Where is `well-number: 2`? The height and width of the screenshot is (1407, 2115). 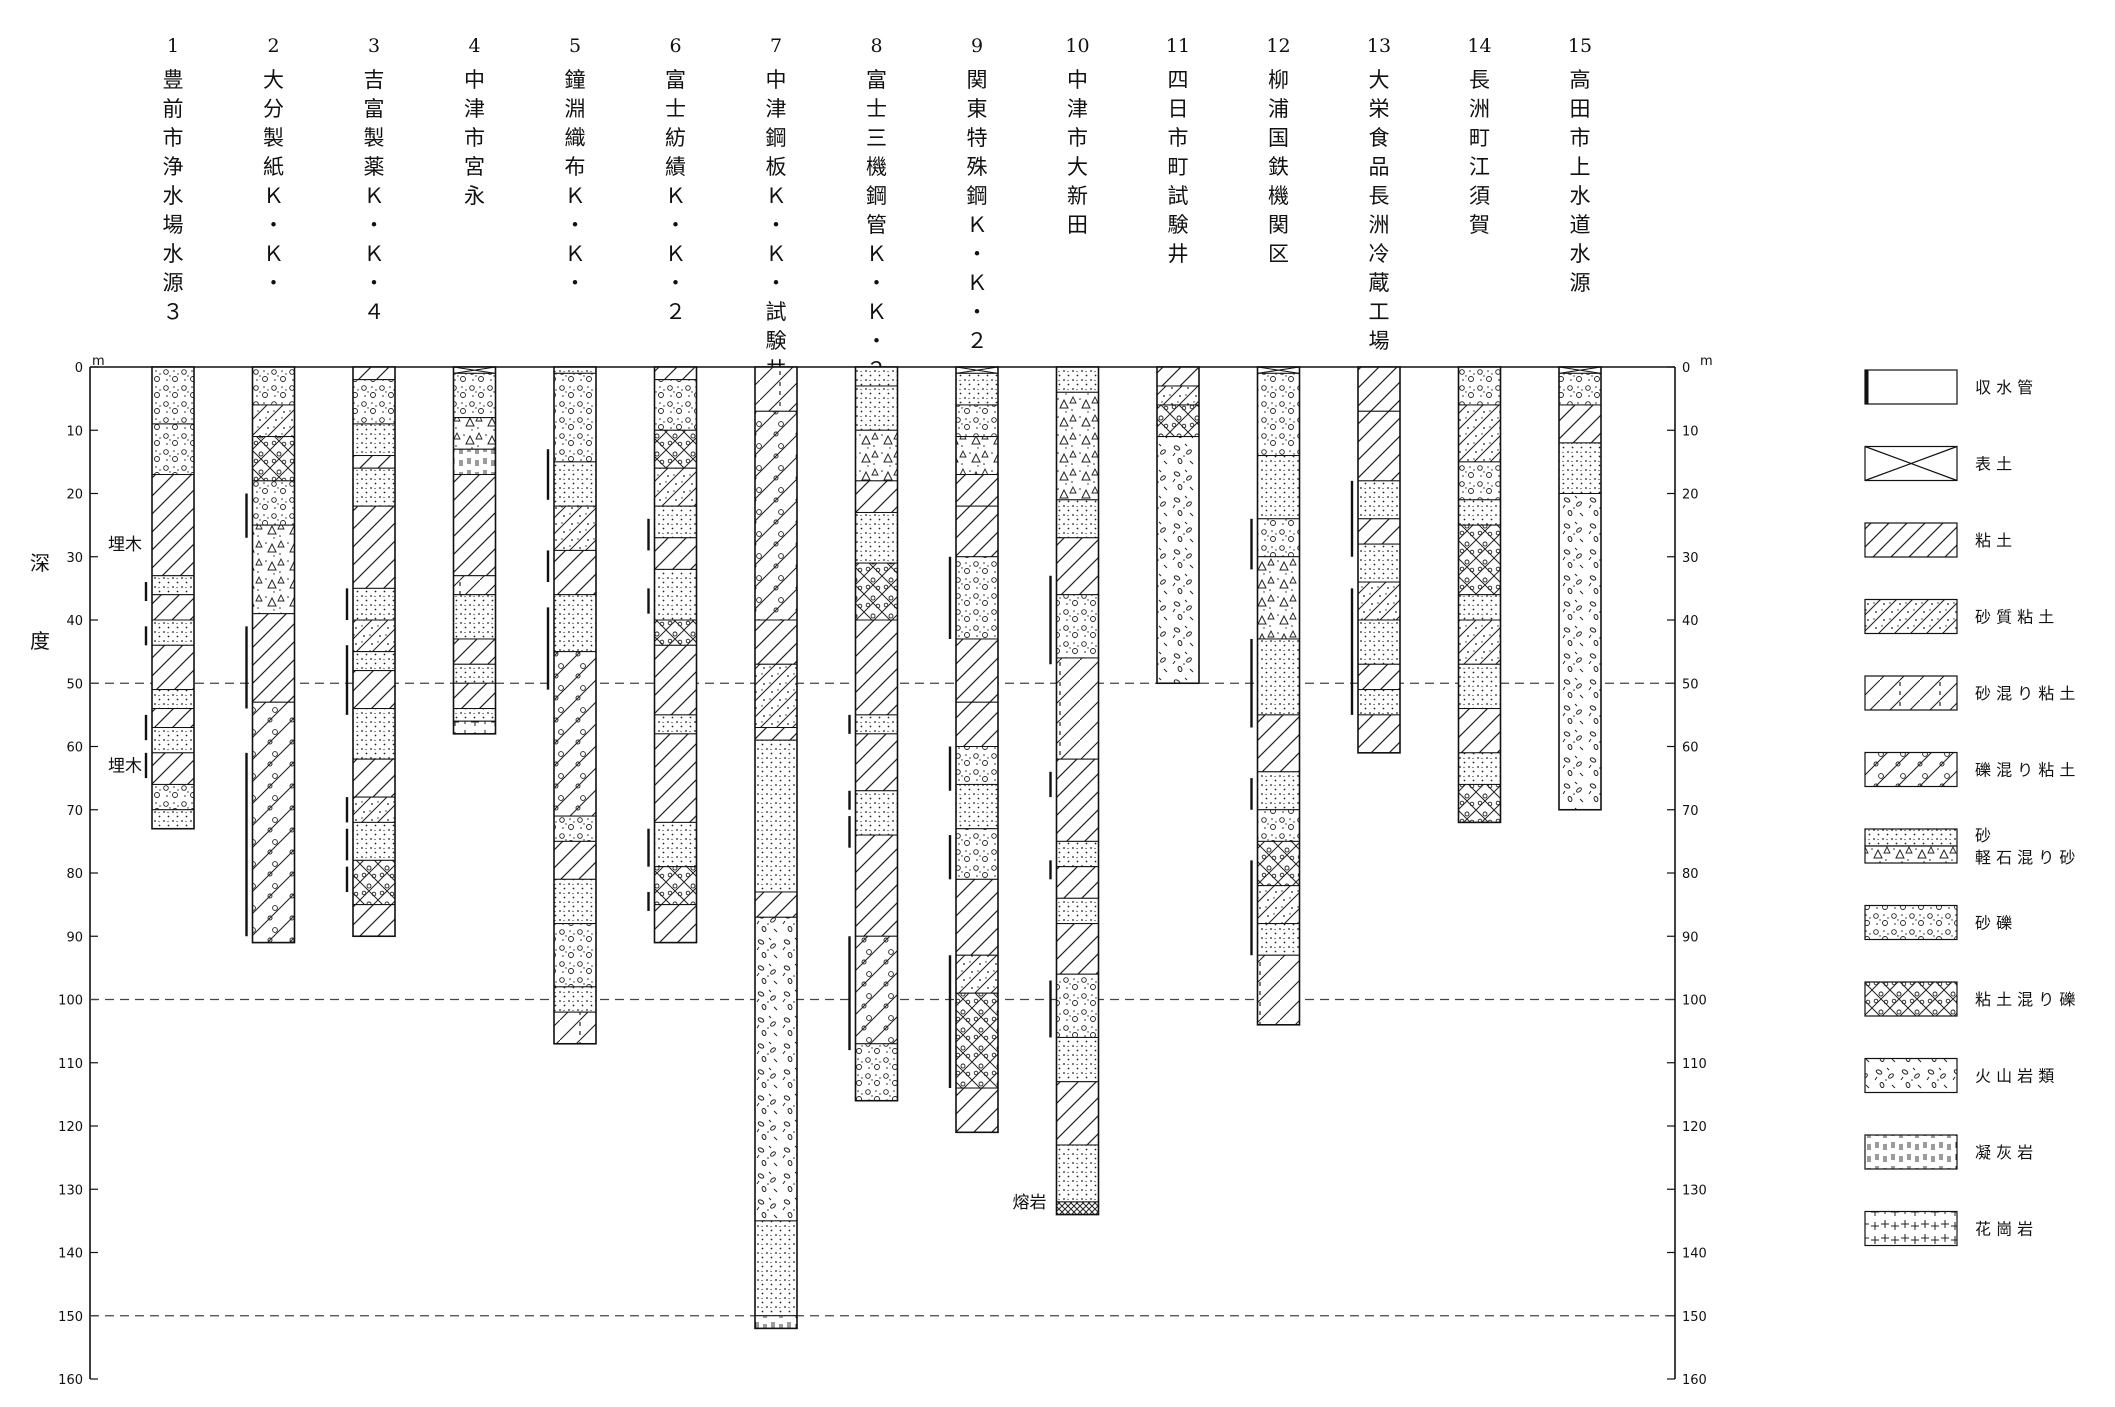 well-number: 2 is located at coordinates (273, 46).